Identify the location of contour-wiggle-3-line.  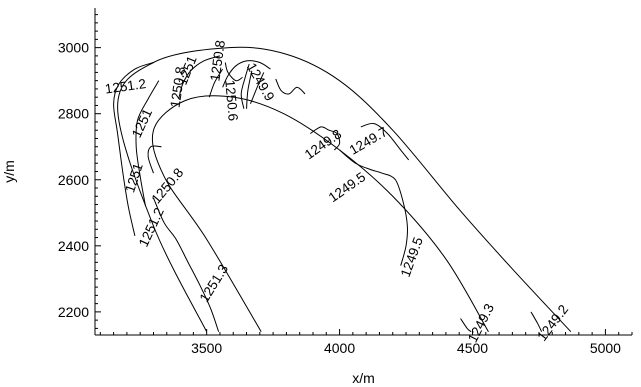
(257, 88).